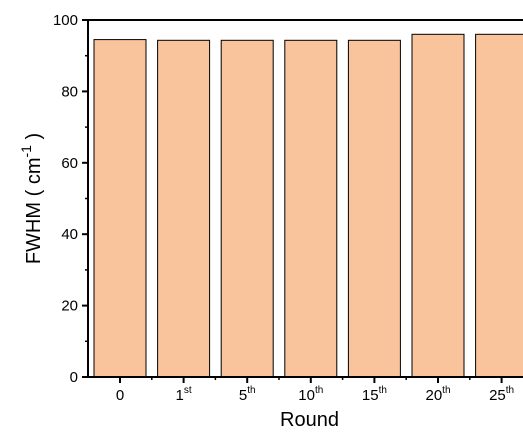 This screenshot has height=432, width=523. What do you see at coordinates (501, 394) in the screenshot?
I see `x-tick-label-6: 25th` at bounding box center [501, 394].